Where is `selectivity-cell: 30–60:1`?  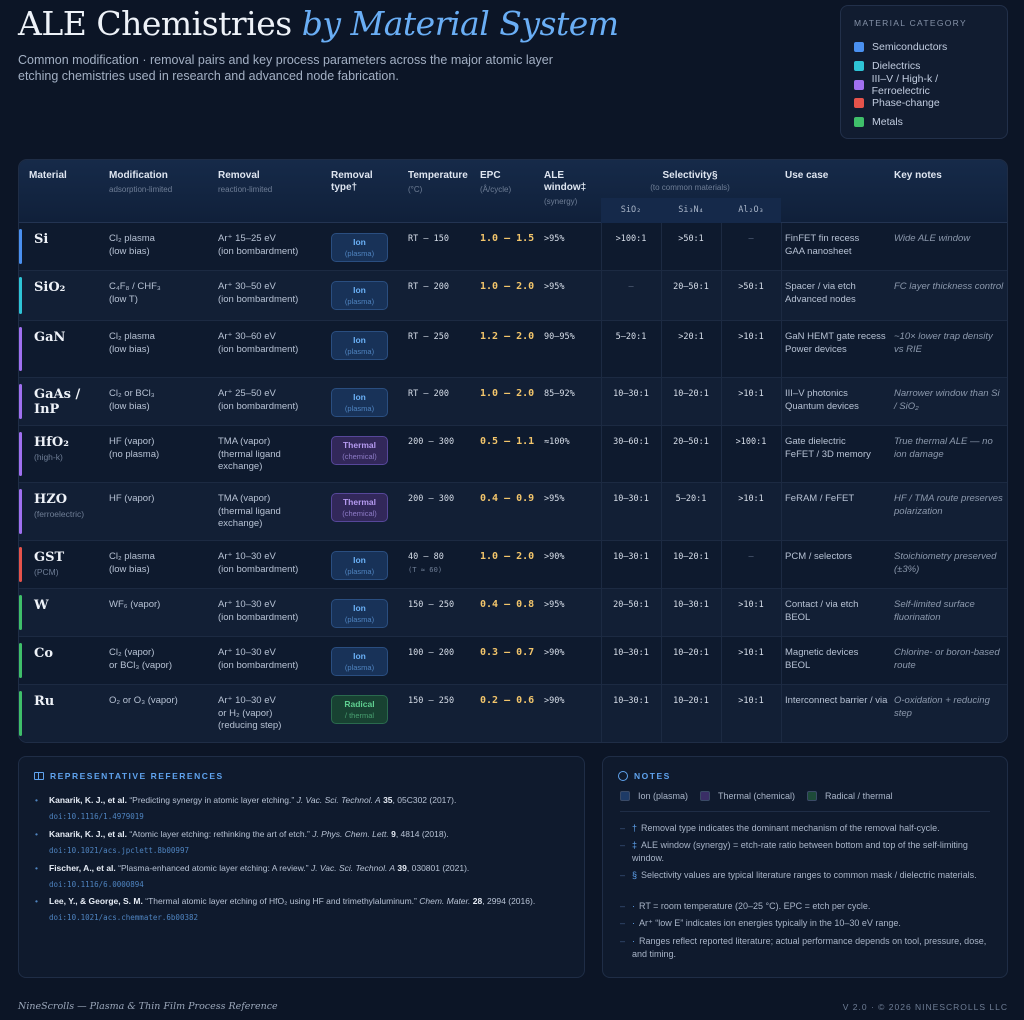
selectivity-cell: 30–60:1 is located at coordinates (631, 442).